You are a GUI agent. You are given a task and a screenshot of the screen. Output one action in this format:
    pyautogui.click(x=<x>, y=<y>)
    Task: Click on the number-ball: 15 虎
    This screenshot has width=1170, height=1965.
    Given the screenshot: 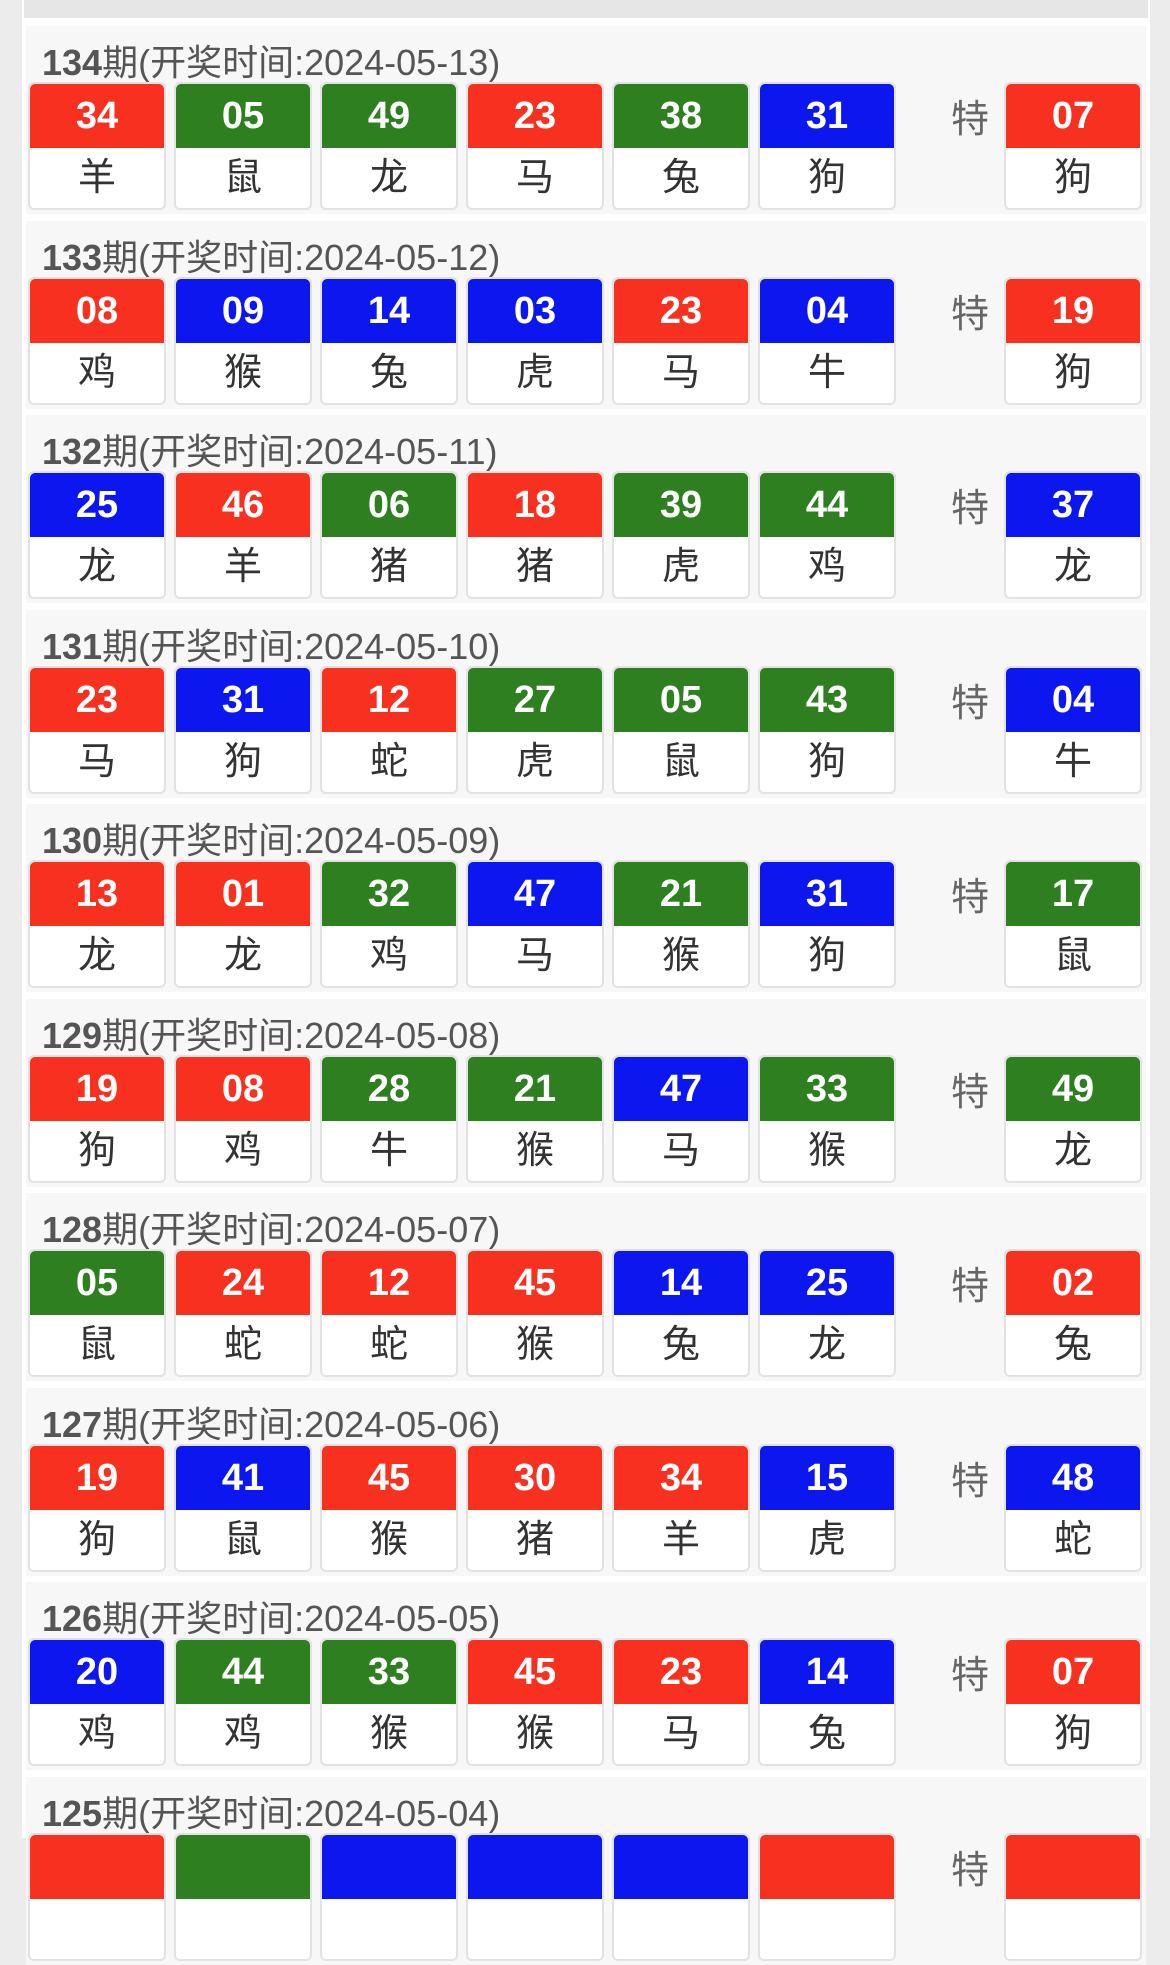 What is the action you would take?
    pyautogui.click(x=827, y=1507)
    